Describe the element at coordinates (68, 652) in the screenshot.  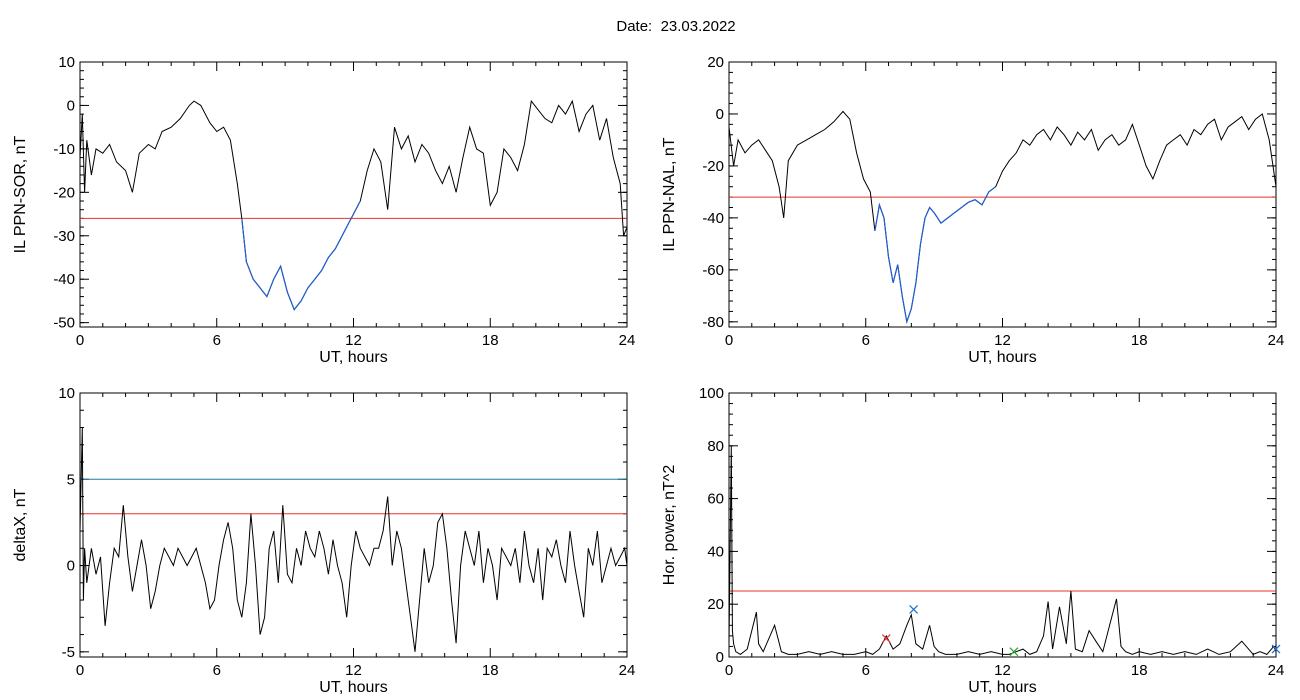
I see `chart-deltax-ytick-label: -5` at that location.